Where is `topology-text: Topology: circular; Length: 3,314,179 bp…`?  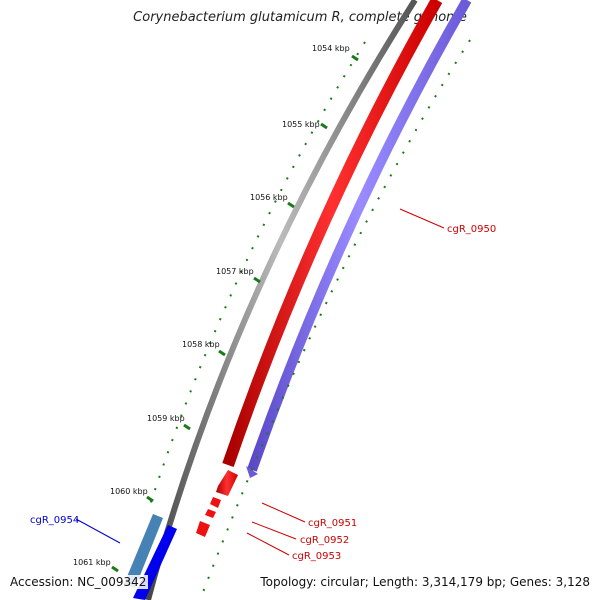
topology-text: Topology: circular; Length: 3,314,179 bp… is located at coordinates (425, 582).